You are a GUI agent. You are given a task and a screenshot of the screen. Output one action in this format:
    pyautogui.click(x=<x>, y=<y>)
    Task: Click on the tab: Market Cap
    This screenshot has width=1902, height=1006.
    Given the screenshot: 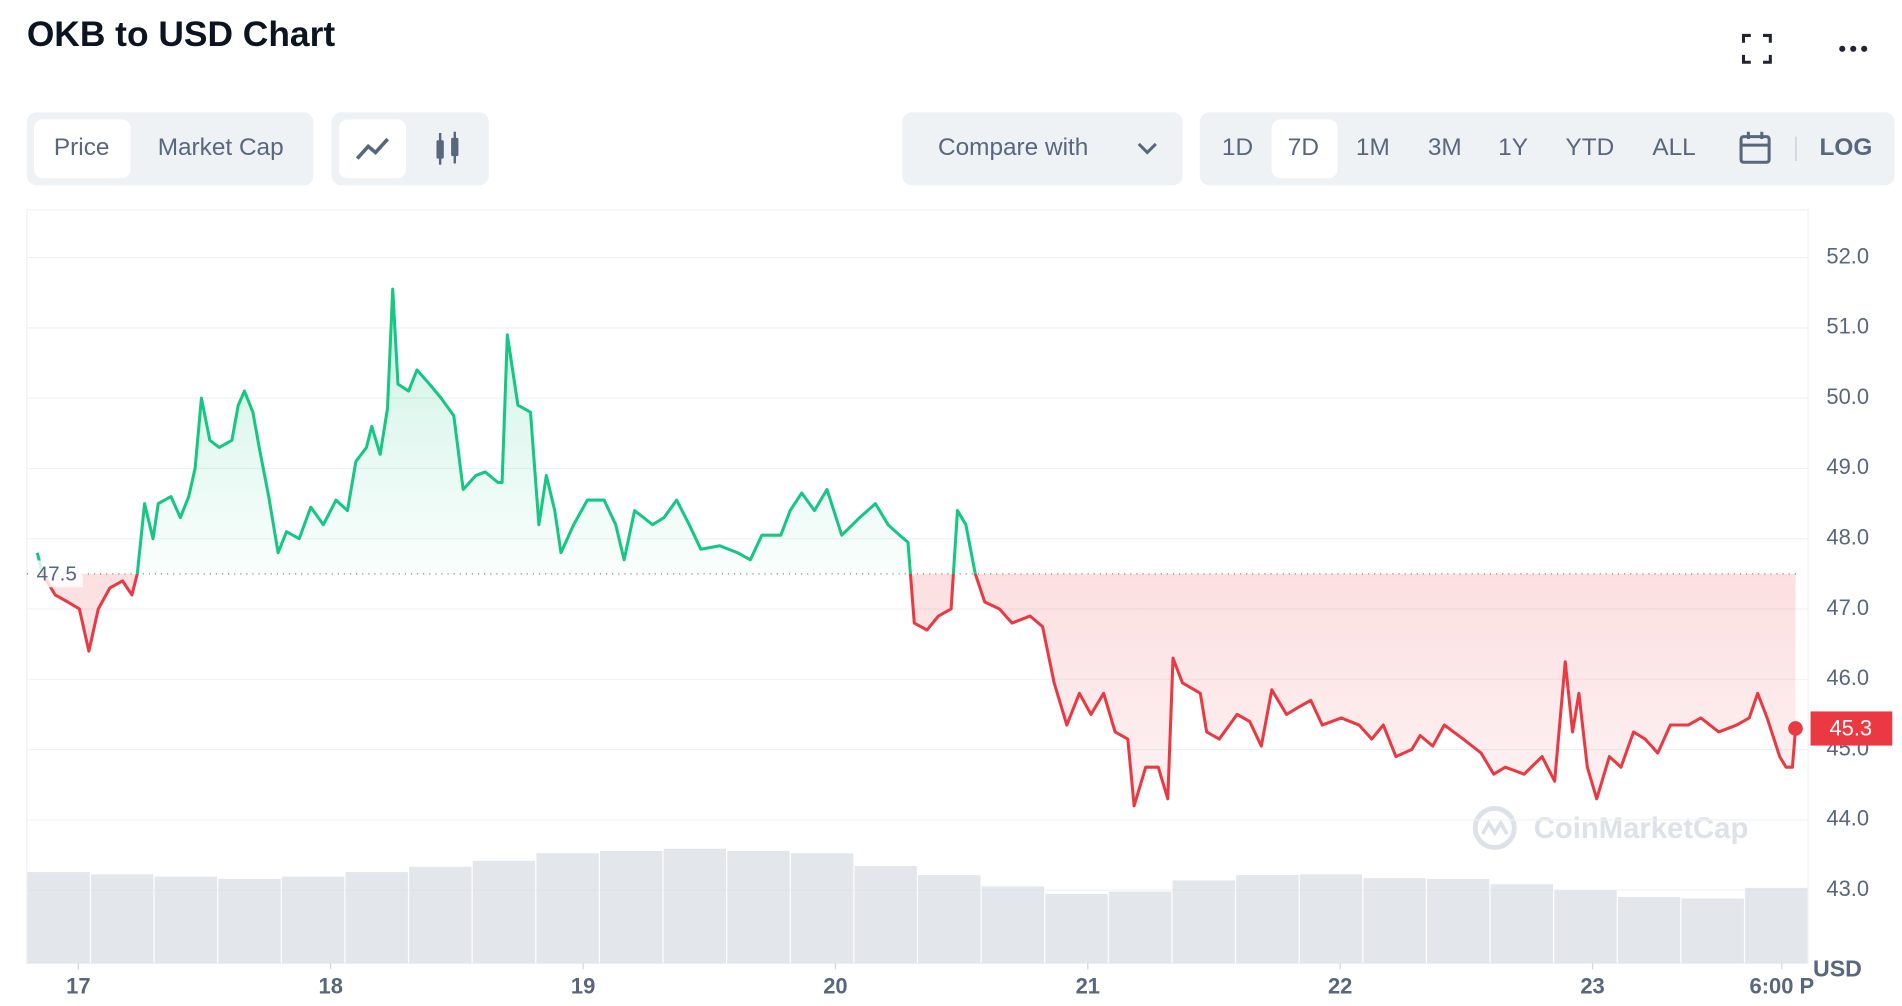 What is the action you would take?
    pyautogui.click(x=221, y=147)
    